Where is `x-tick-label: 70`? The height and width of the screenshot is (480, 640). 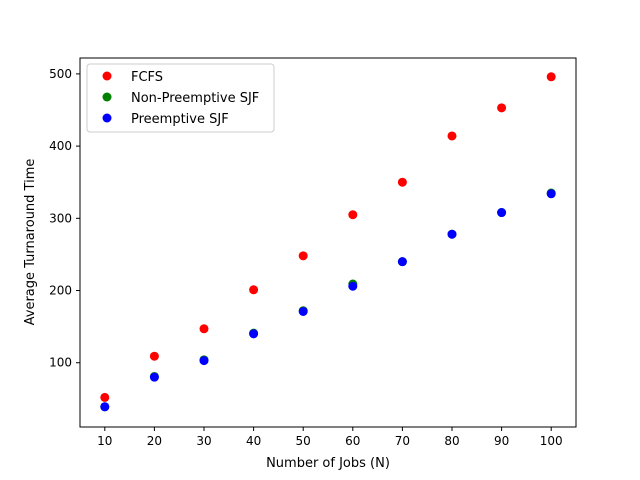 x-tick-label: 70 is located at coordinates (402, 441).